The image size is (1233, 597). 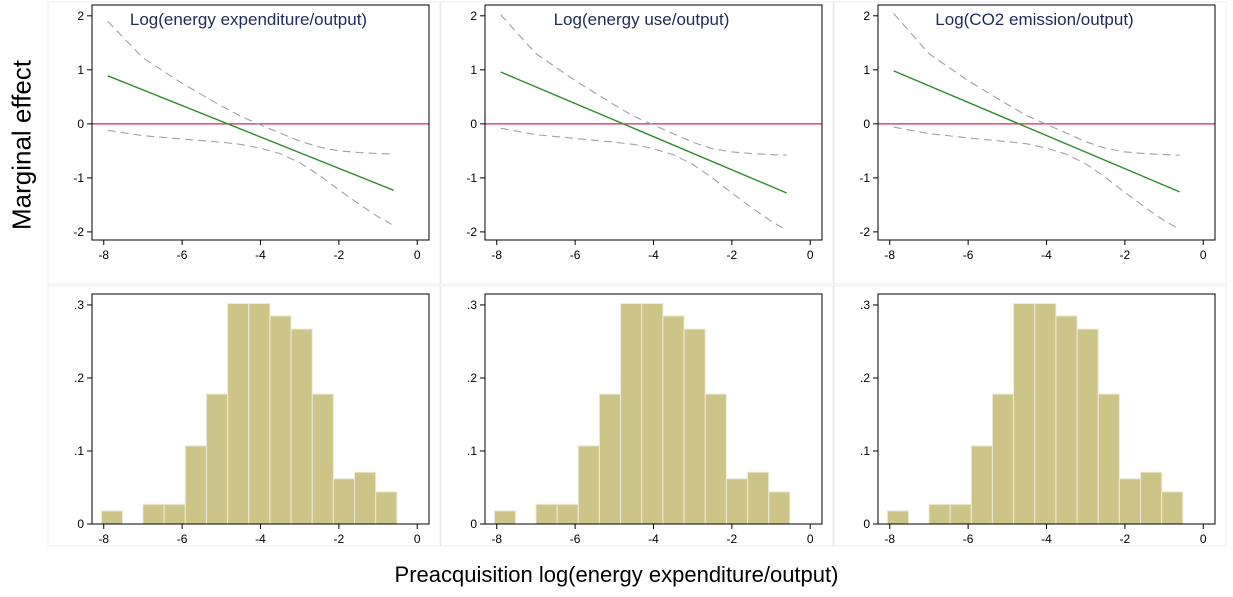 I want to click on panel-title: Log(energy use/output), so click(x=642, y=19).